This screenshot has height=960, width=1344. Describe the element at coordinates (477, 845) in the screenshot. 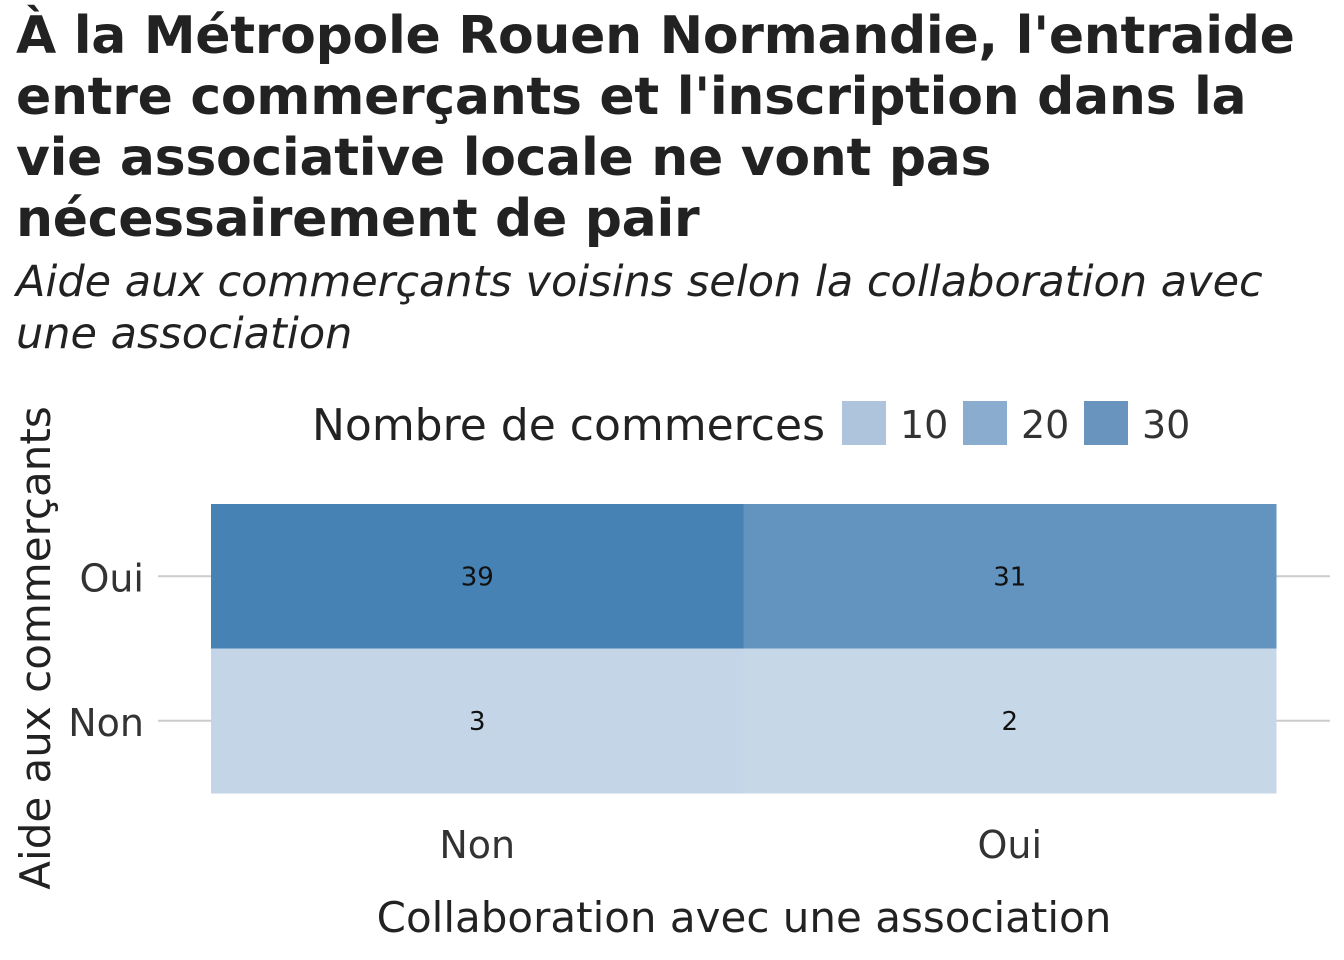

I see `x-tick-label: Non` at that location.